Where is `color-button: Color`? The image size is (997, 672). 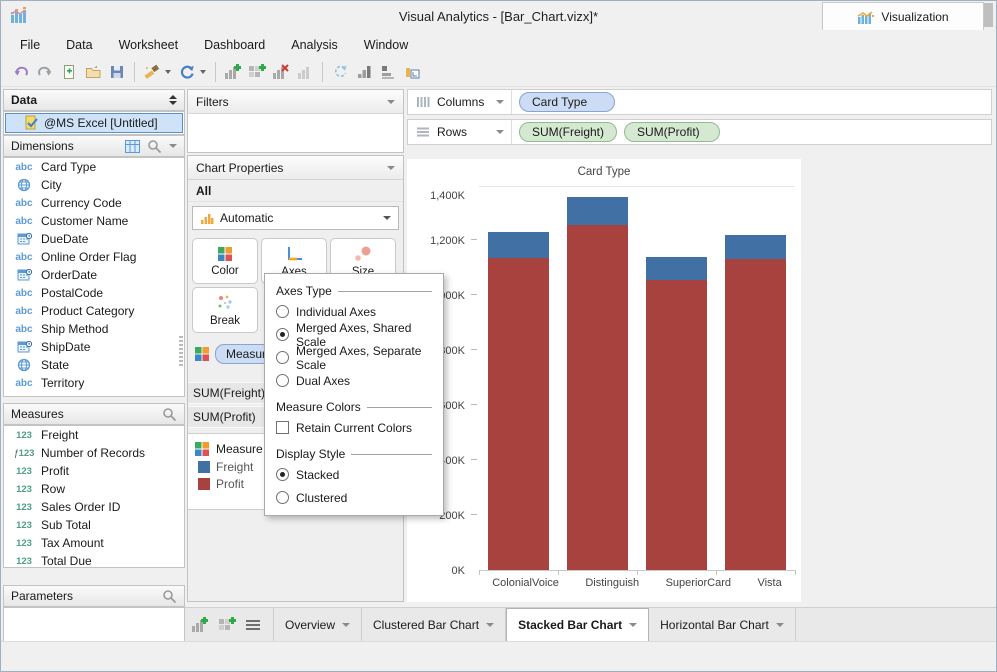
color-button: Color is located at coordinates (225, 261).